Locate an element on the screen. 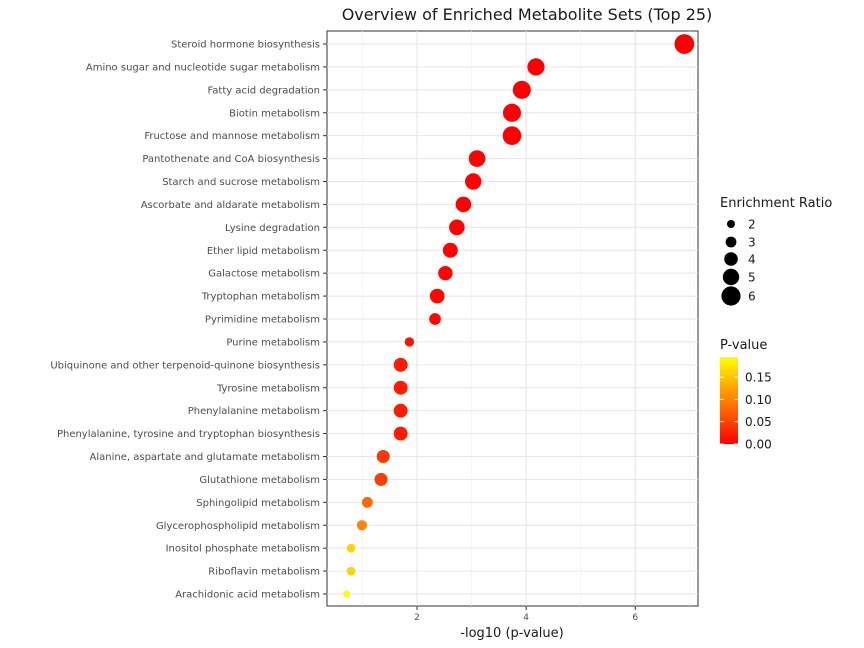 This screenshot has width=864, height=648. x-tick-label: 4 is located at coordinates (526, 618).